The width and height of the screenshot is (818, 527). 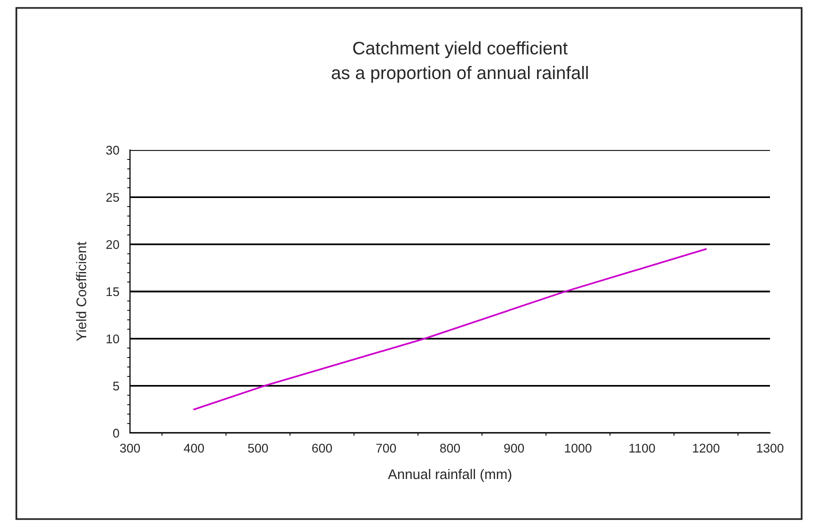 I want to click on x-tick-label: 700, so click(x=386, y=448).